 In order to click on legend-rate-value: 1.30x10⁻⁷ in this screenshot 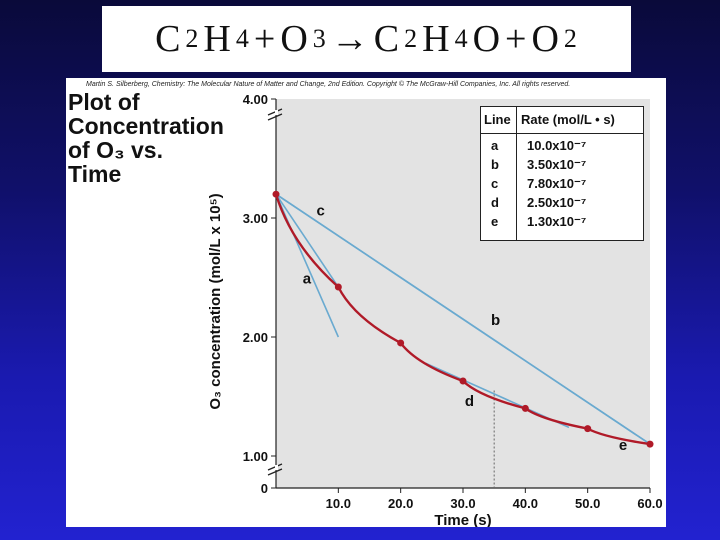, I will do `click(557, 221)`.